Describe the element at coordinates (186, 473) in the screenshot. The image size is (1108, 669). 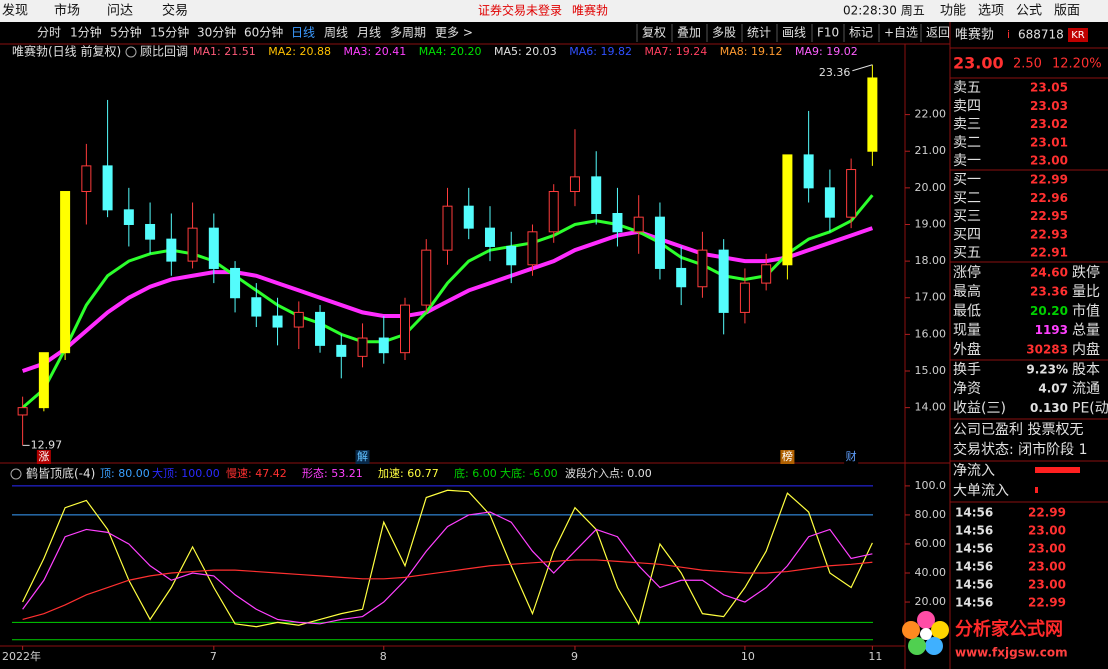
I see `indicator-legend: 大顶: 100.00` at that location.